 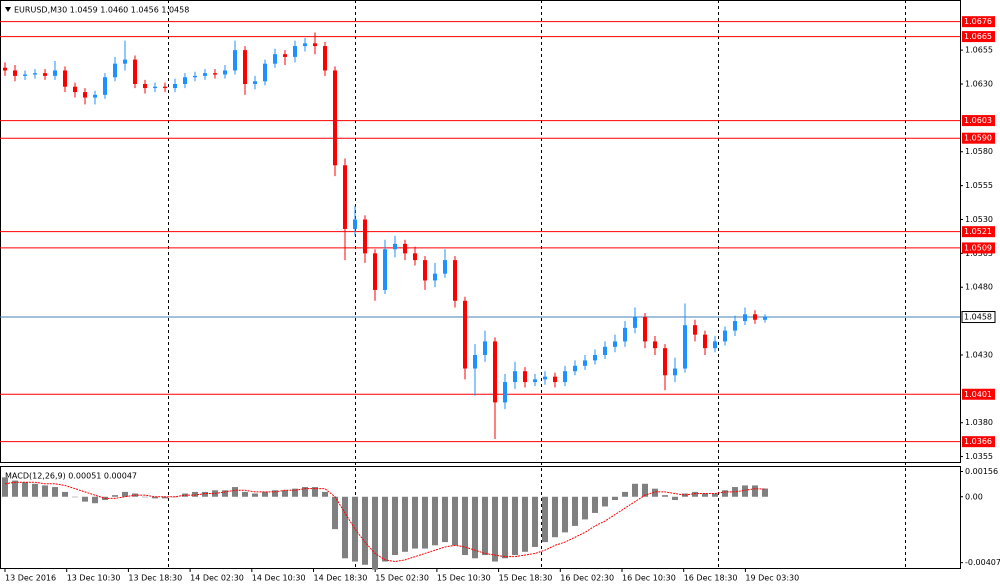 I want to click on y-tick-label: 1.0580, so click(x=979, y=151).